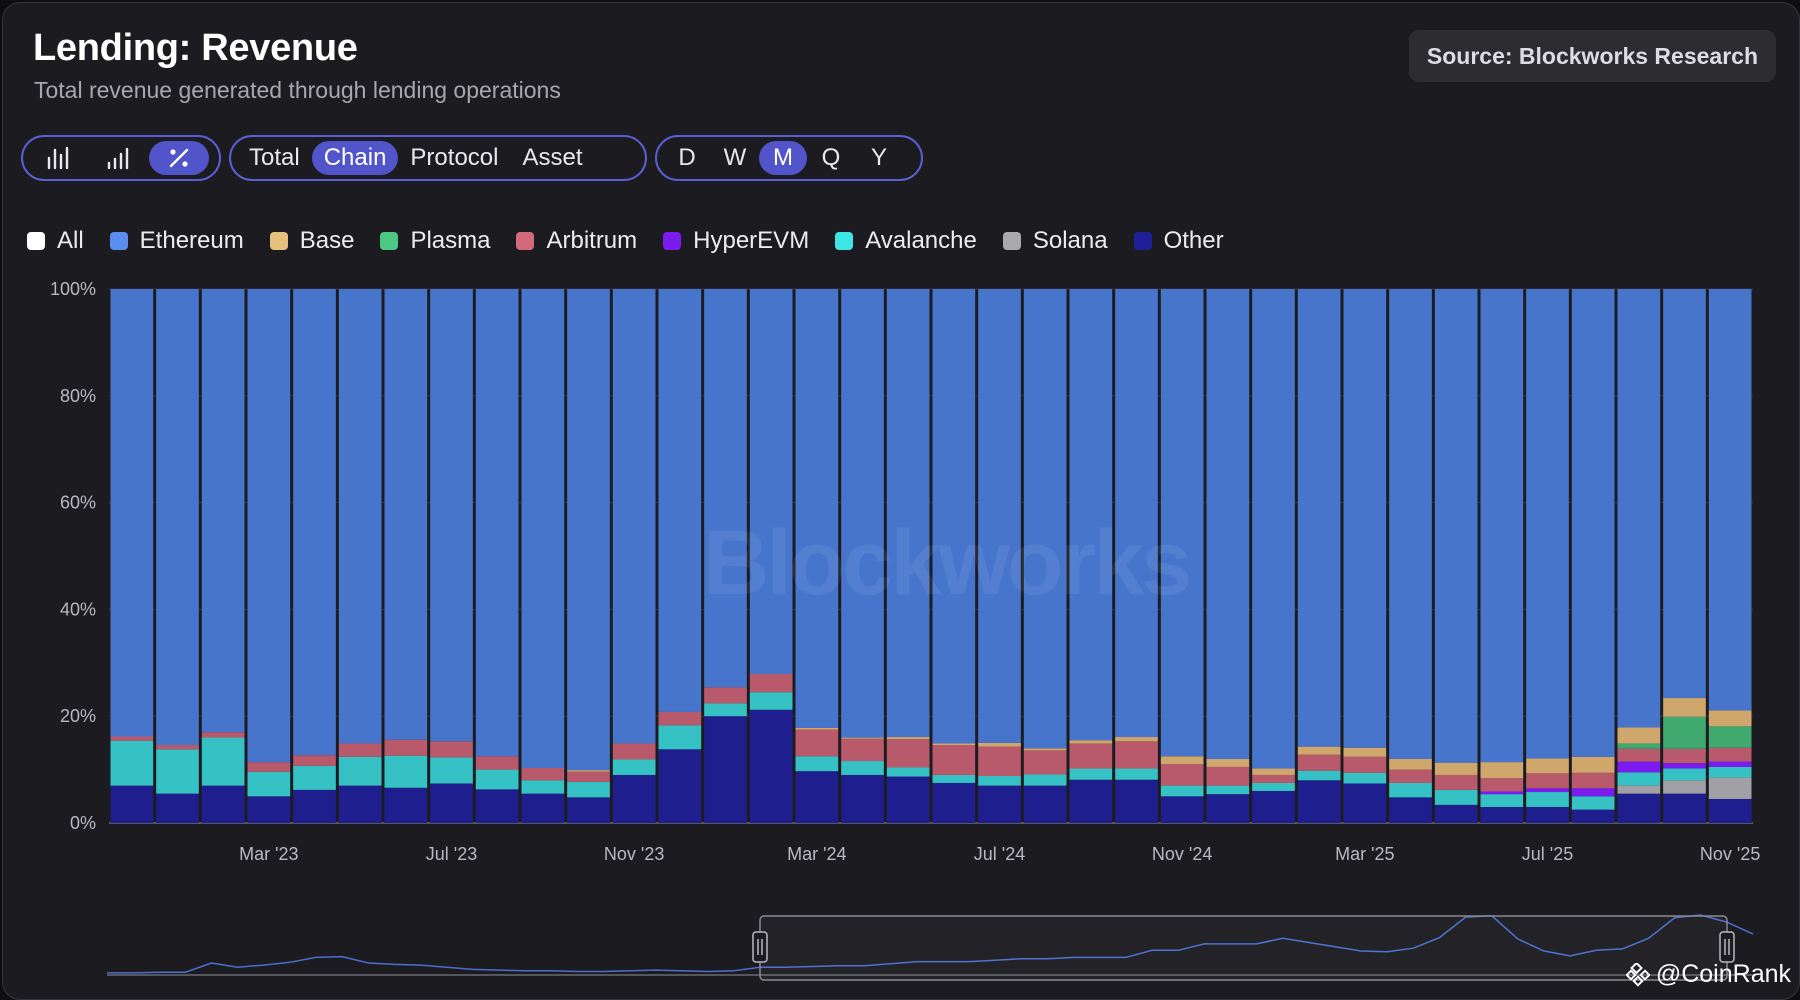 Image resolution: width=1800 pixels, height=1000 pixels. Describe the element at coordinates (274, 157) in the screenshot. I see `breakdown-total: Total` at that location.